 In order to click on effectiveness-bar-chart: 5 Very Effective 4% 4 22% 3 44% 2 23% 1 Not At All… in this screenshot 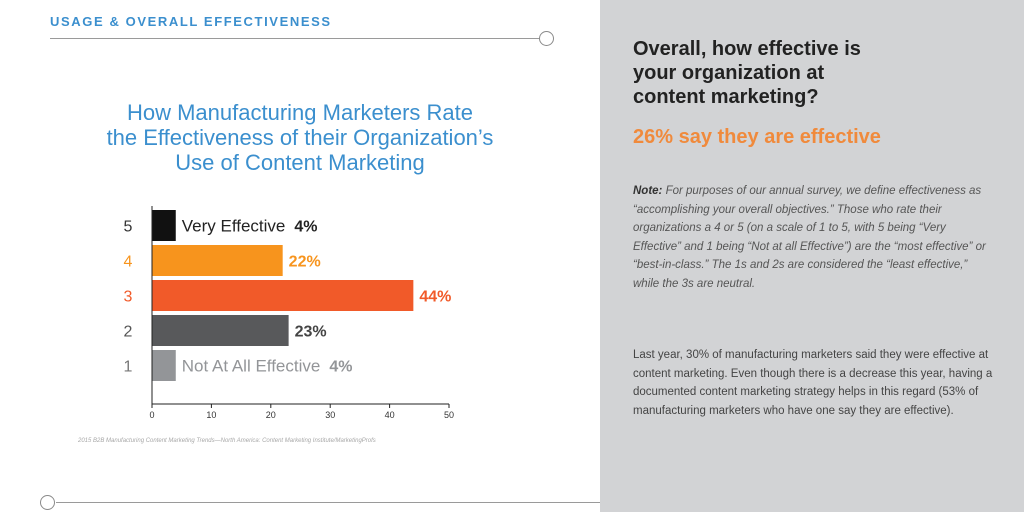, I will do `click(289, 313)`.